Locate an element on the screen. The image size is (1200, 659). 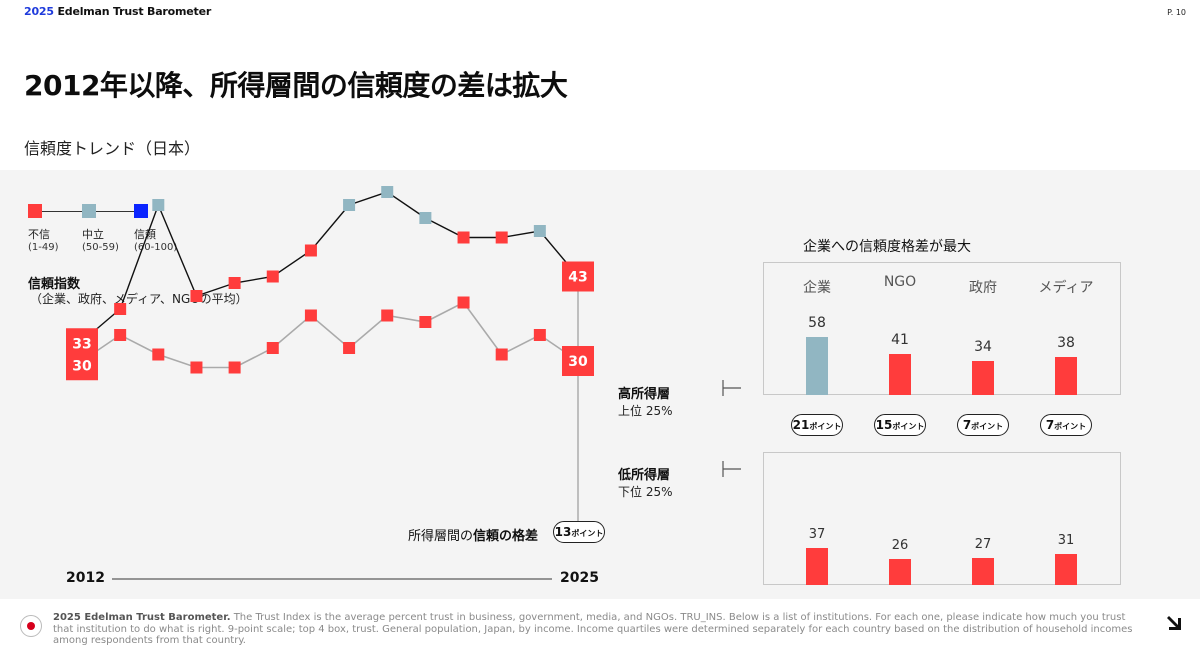
gap-emphasis: 信頼の格差 is located at coordinates (506, 536).